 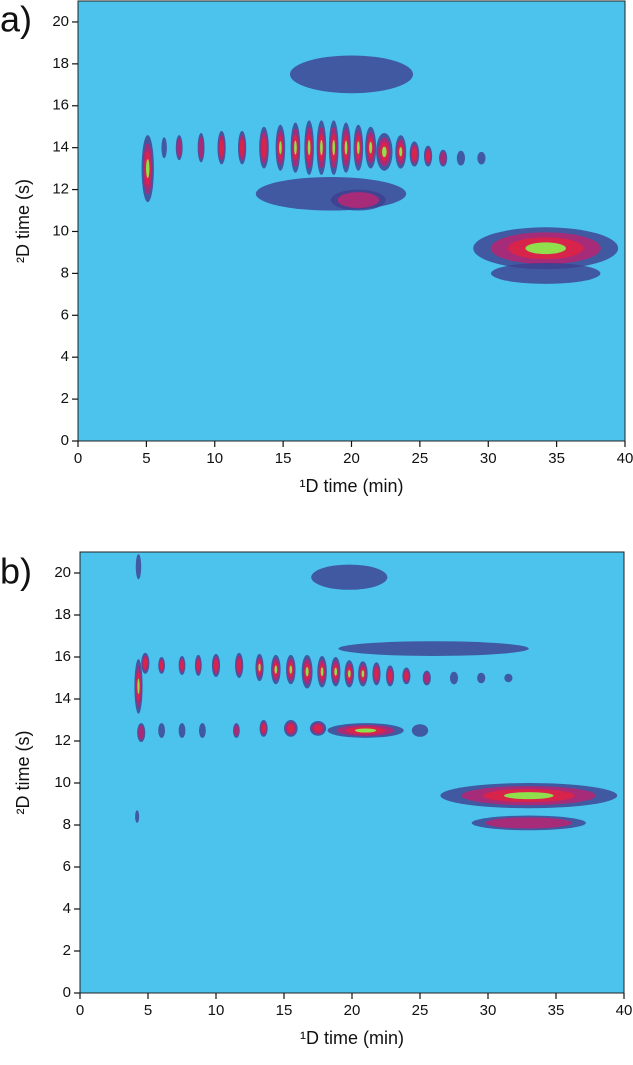 I want to click on x-tick-label: 10, so click(x=216, y=1010).